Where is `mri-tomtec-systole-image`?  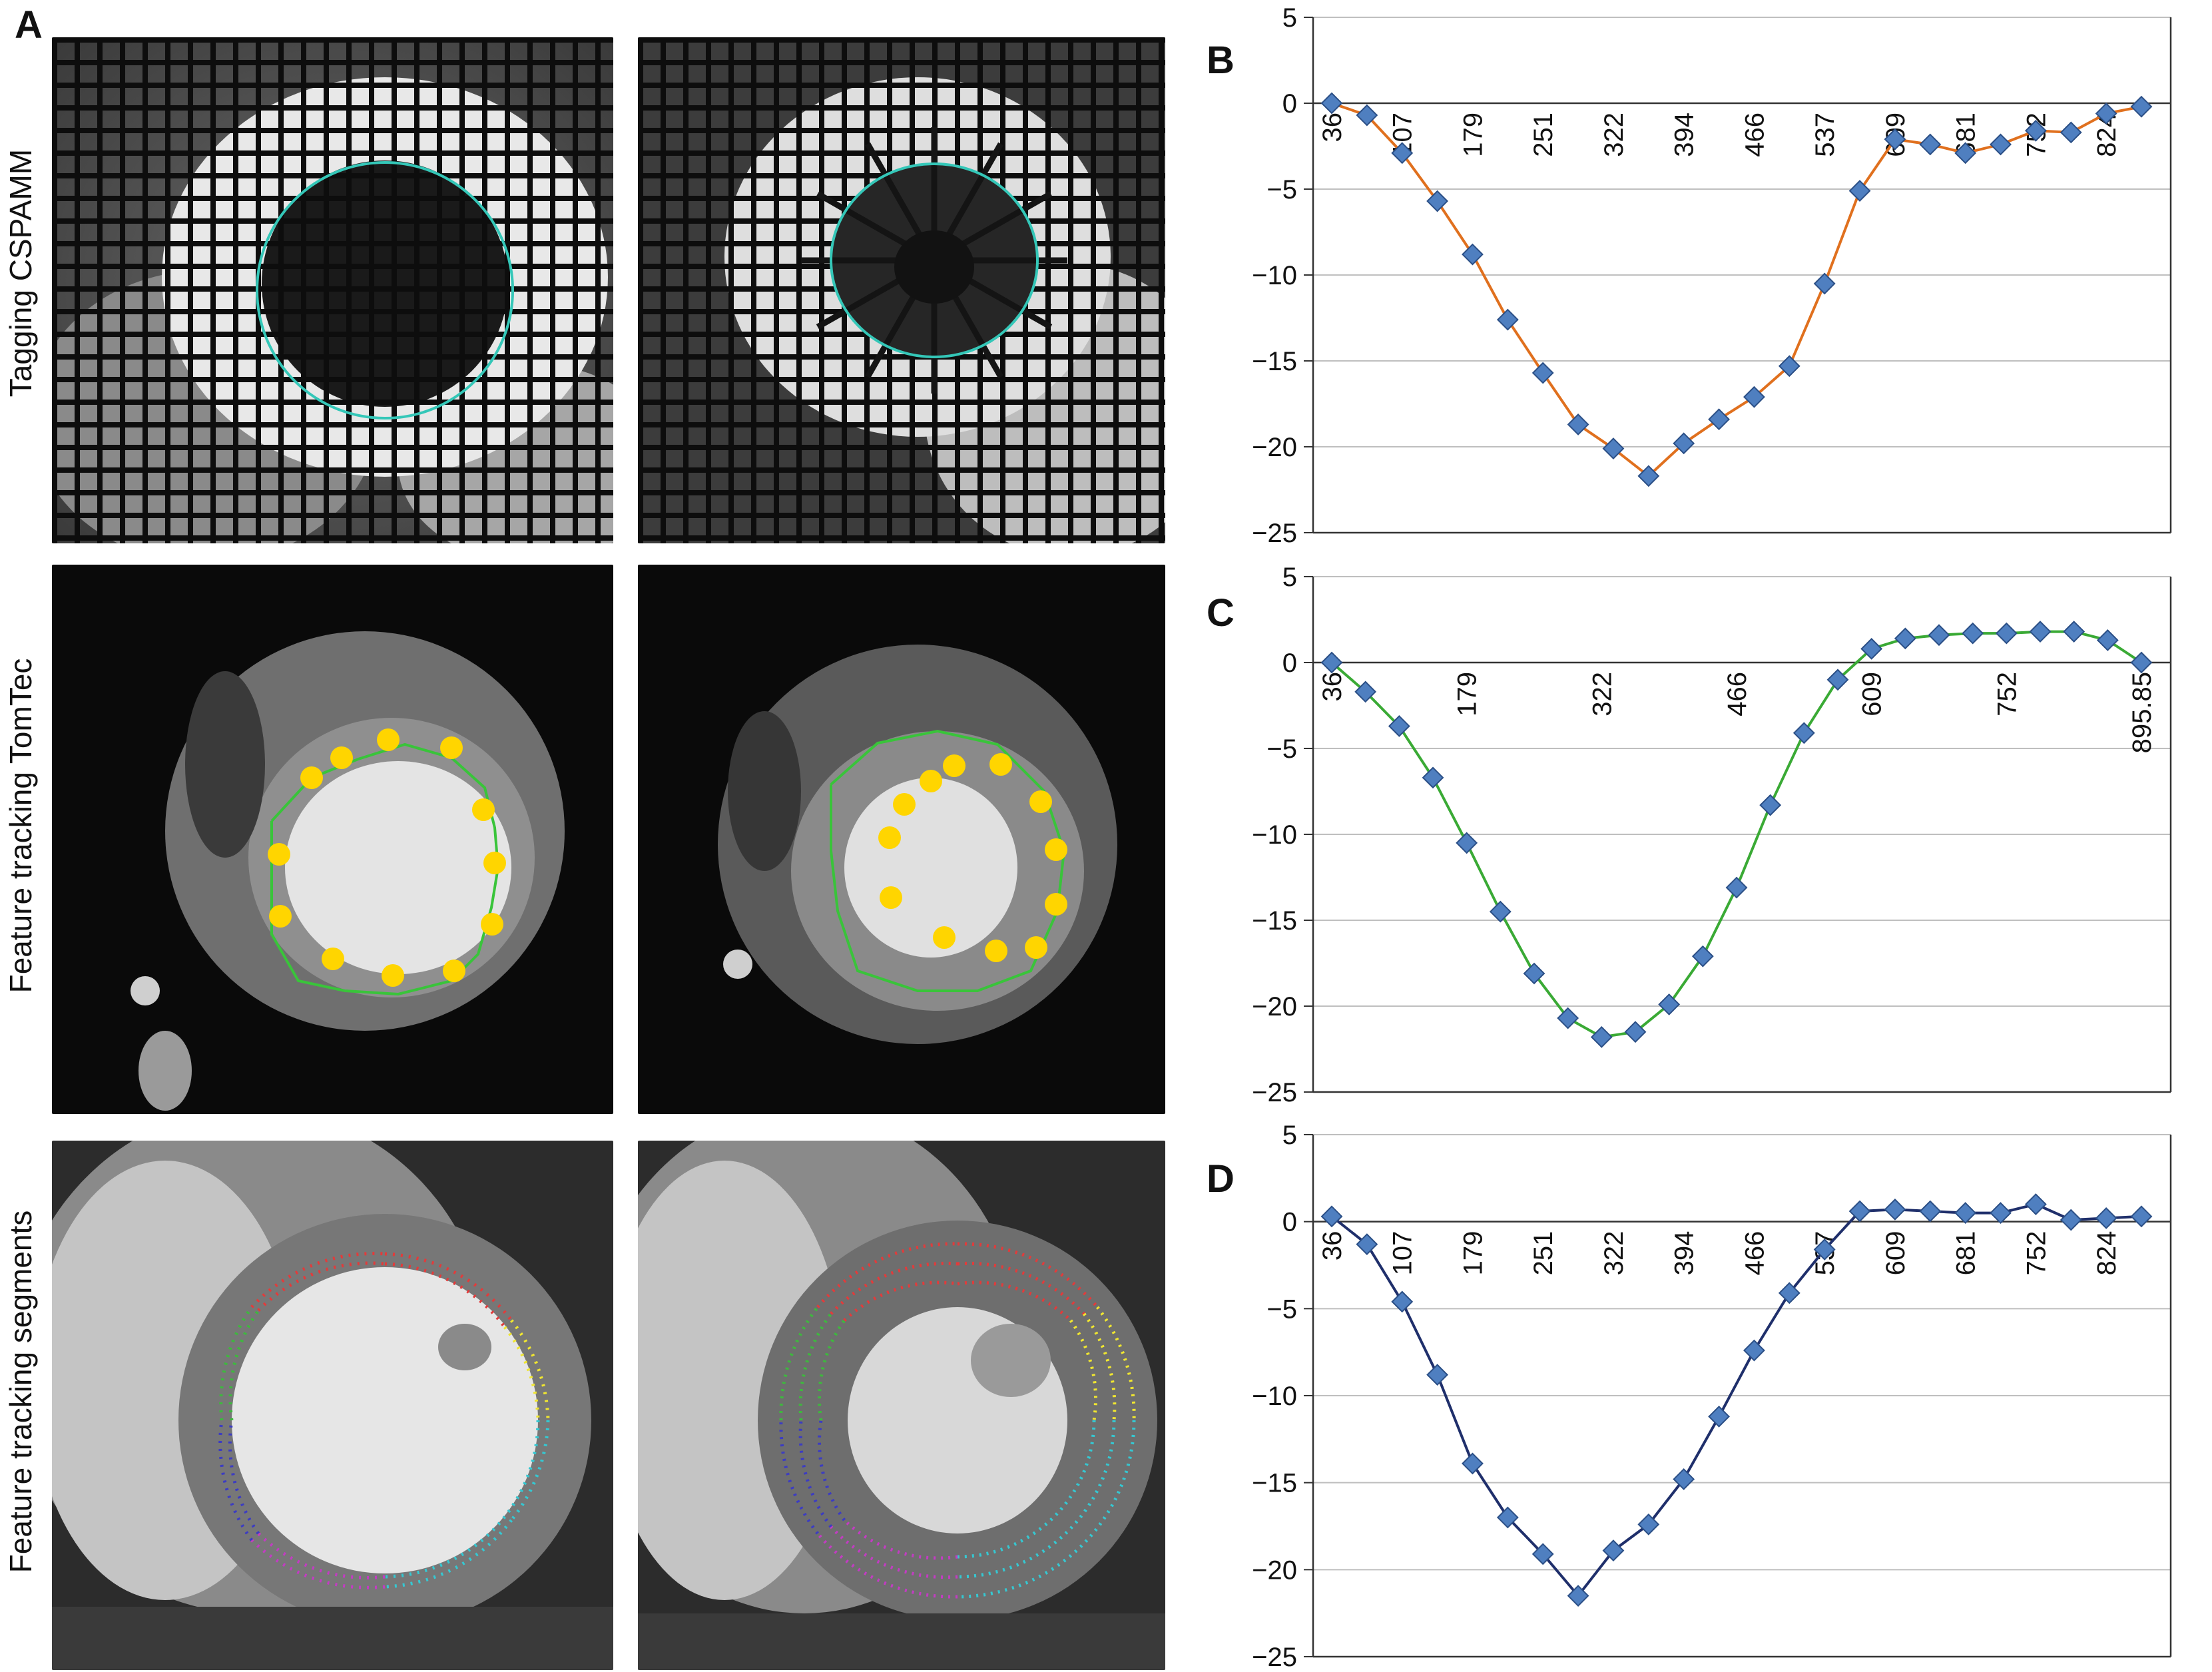
mri-tomtec-systole-image is located at coordinates (902, 839).